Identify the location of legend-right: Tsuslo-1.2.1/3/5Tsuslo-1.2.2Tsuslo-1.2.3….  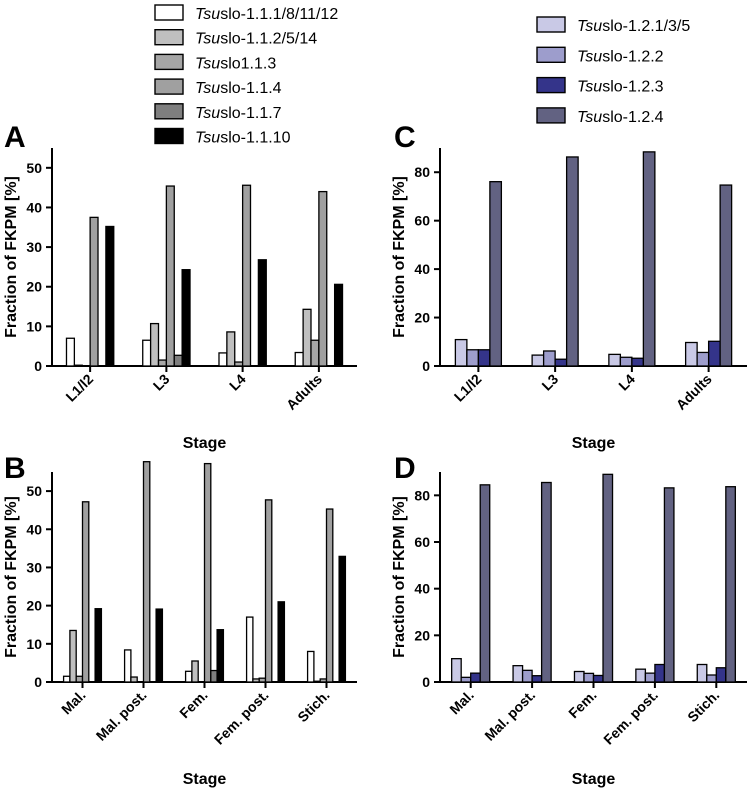
(613, 71).